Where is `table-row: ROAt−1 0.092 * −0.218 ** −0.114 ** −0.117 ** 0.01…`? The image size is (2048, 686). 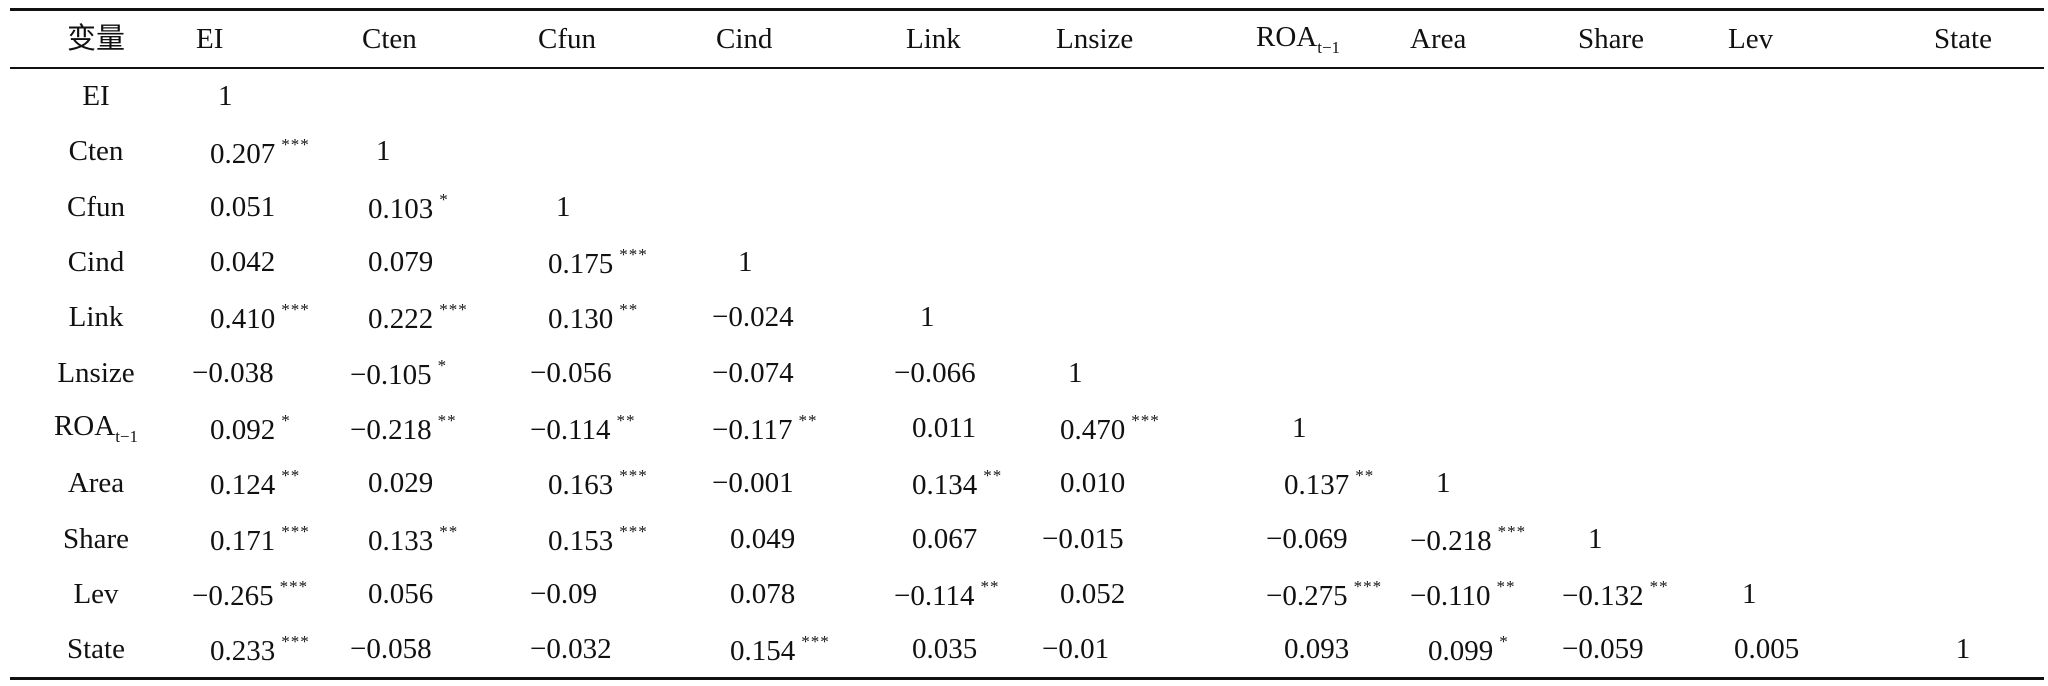 table-row: ROAt−1 0.092 * −0.218 ** −0.114 ** −0.117 ** 0.01… is located at coordinates (1027, 428).